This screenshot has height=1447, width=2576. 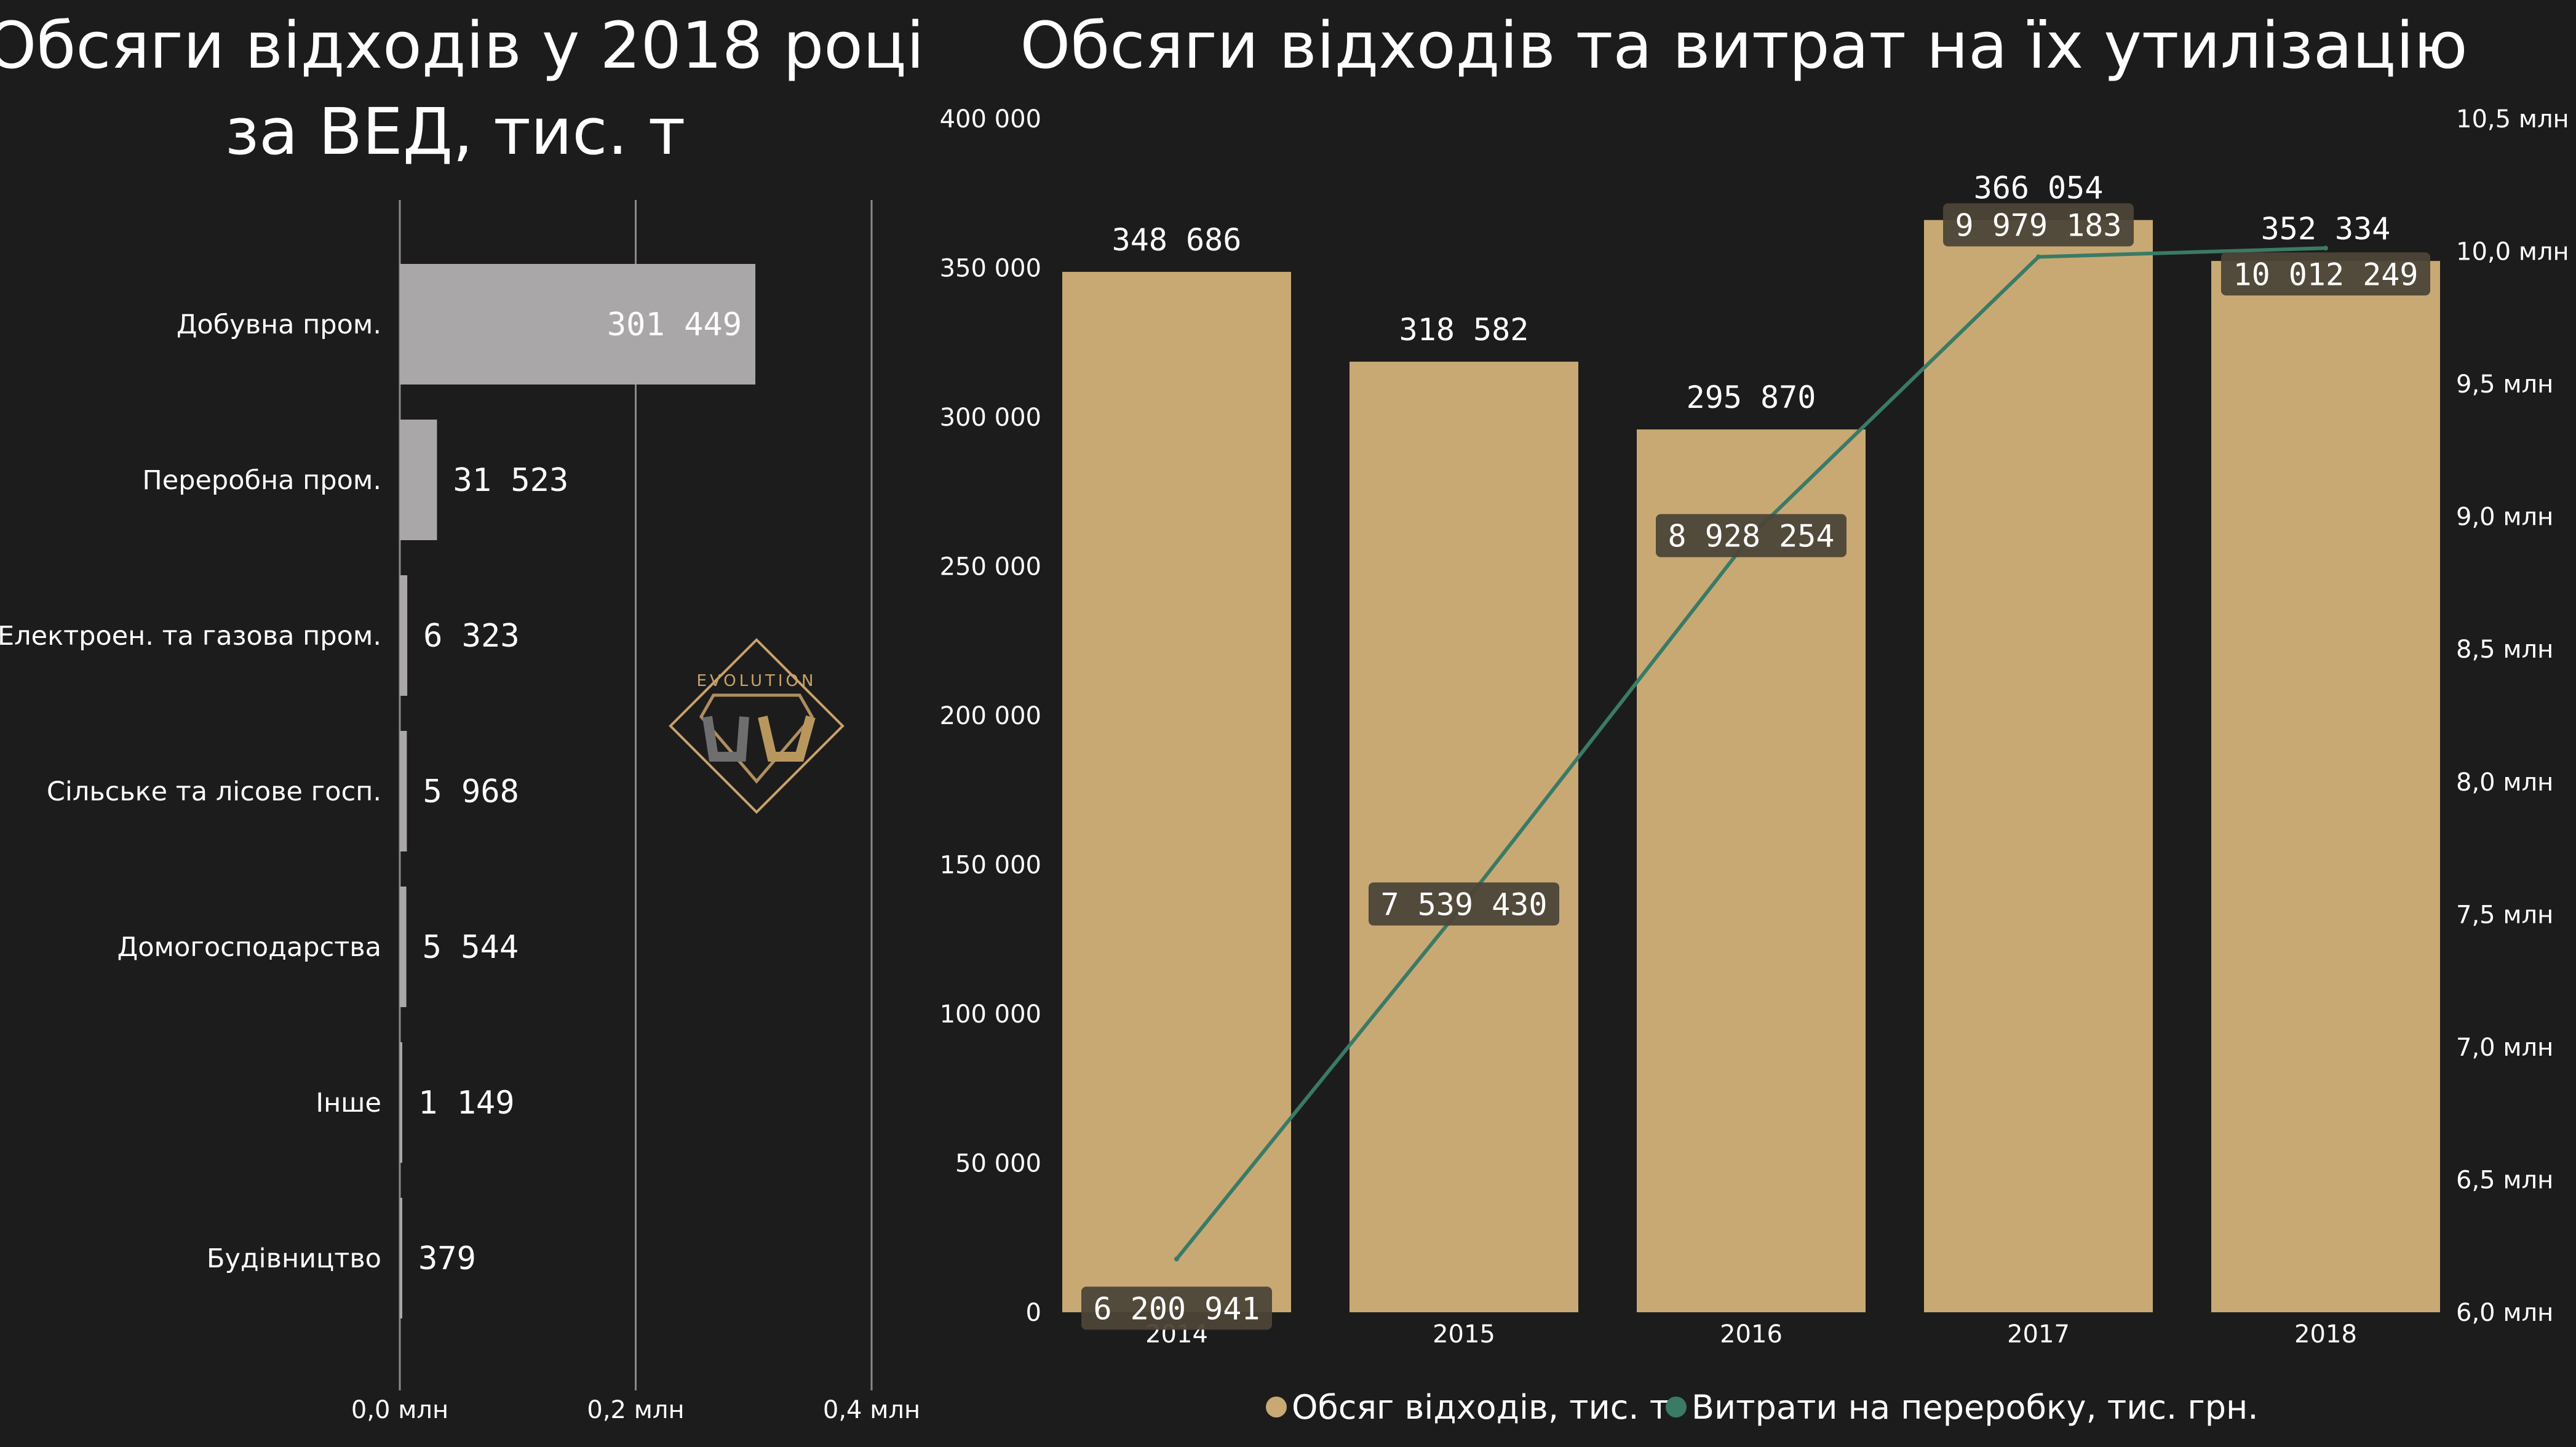 What do you see at coordinates (2039, 188) in the screenshot?
I see `right-bar-value-label: 366 054` at bounding box center [2039, 188].